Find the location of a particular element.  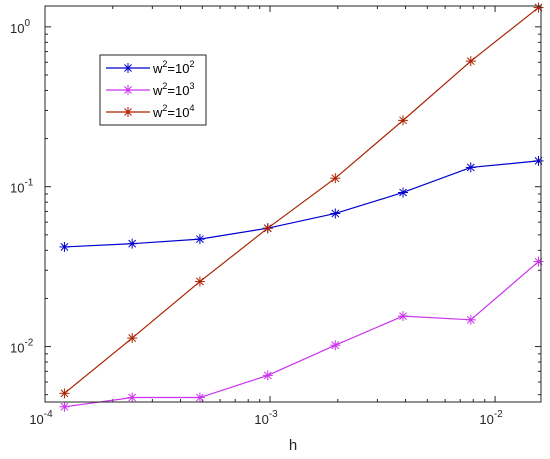

y-tick-exponent: 0 is located at coordinates (27, 23).